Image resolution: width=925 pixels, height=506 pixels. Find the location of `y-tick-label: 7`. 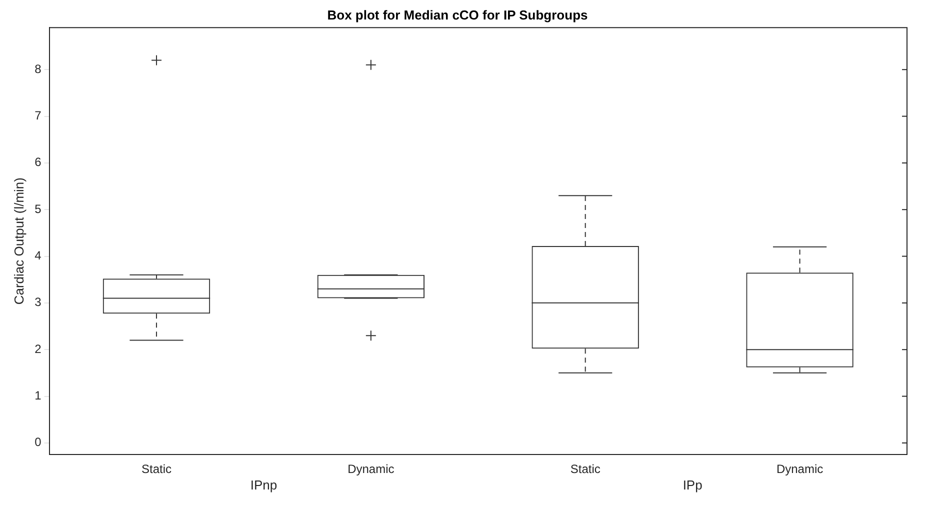

y-tick-label: 7 is located at coordinates (38, 115).